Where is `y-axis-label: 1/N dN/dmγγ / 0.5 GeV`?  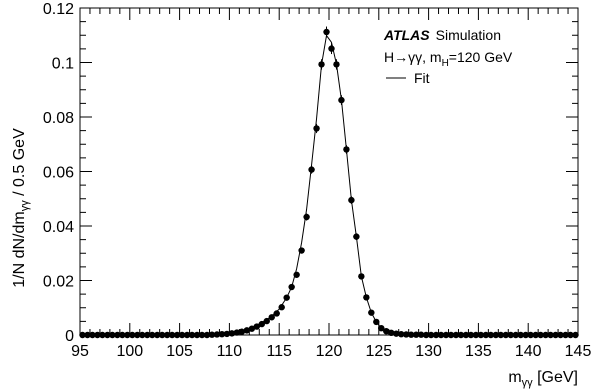
y-axis-label: 1/N dN/dmγγ / 0.5 GeV is located at coordinates (21, 208).